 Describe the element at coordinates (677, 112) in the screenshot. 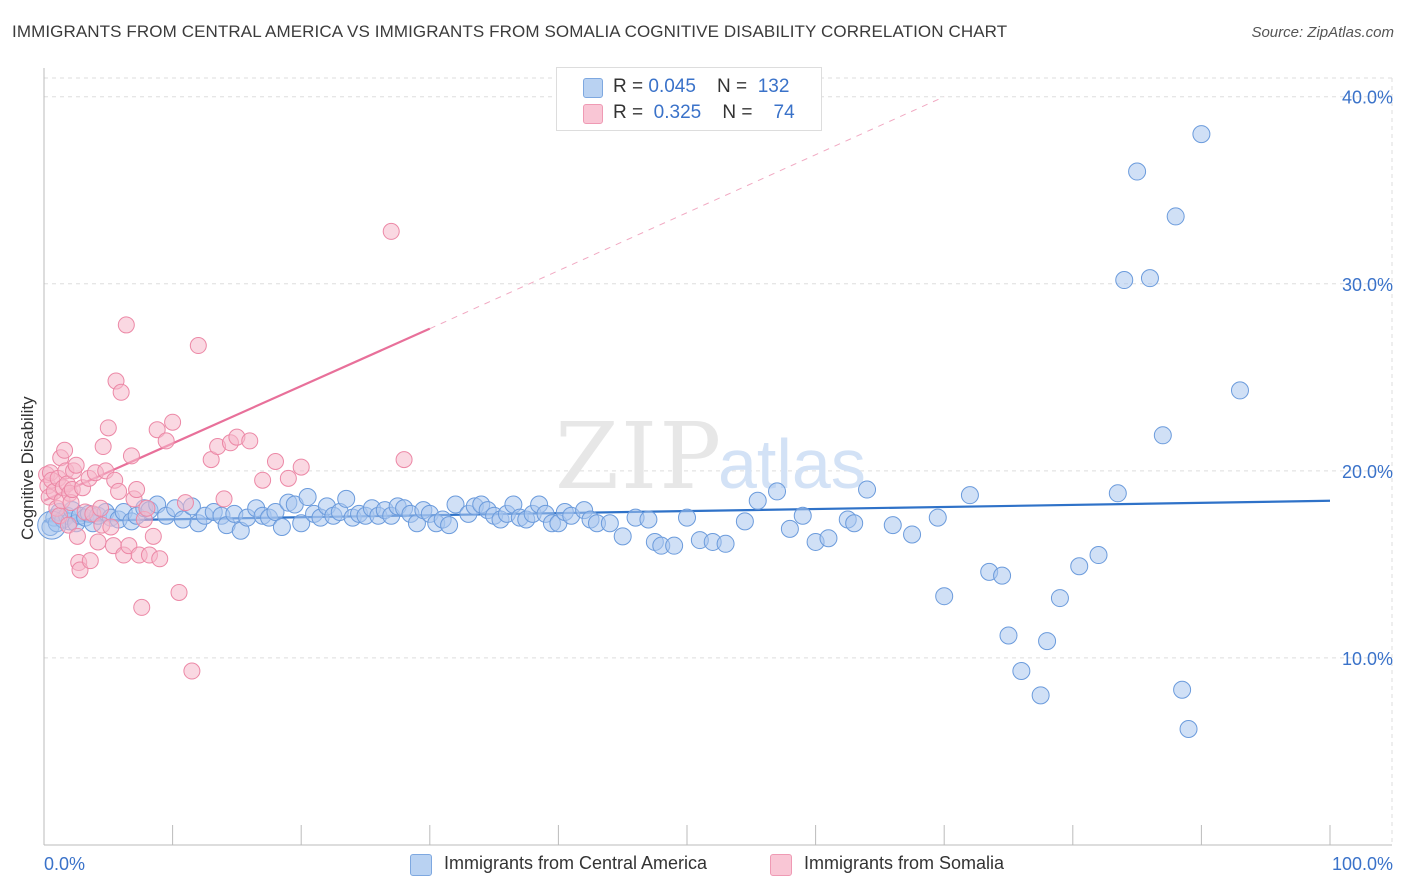

I see `legend-r-value: 0.325` at that location.